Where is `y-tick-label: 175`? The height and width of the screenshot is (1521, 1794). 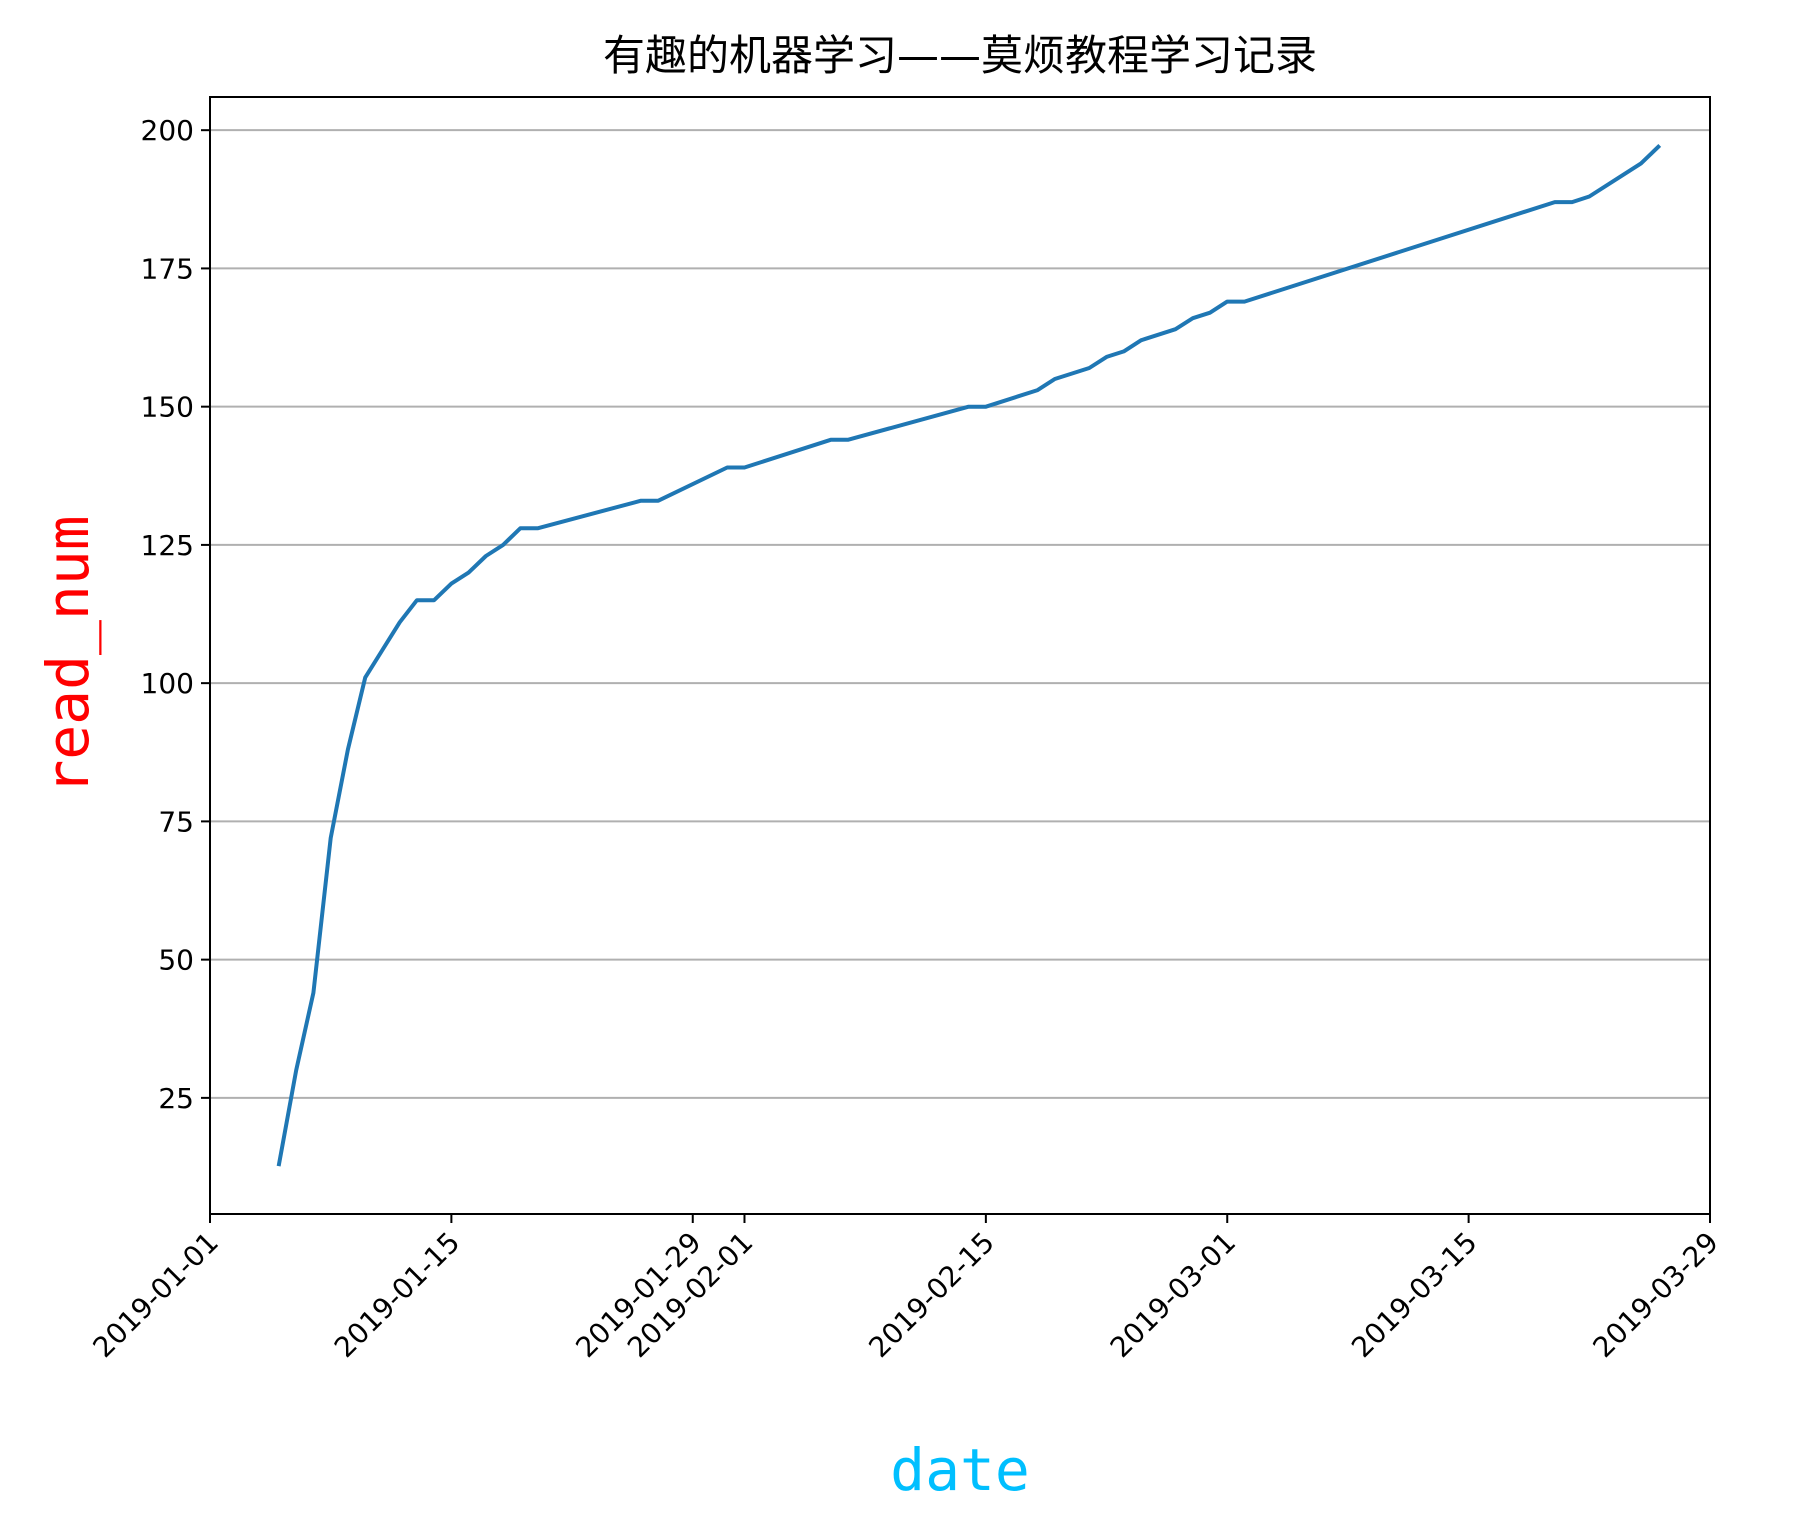 y-tick-label: 175 is located at coordinates (167, 268).